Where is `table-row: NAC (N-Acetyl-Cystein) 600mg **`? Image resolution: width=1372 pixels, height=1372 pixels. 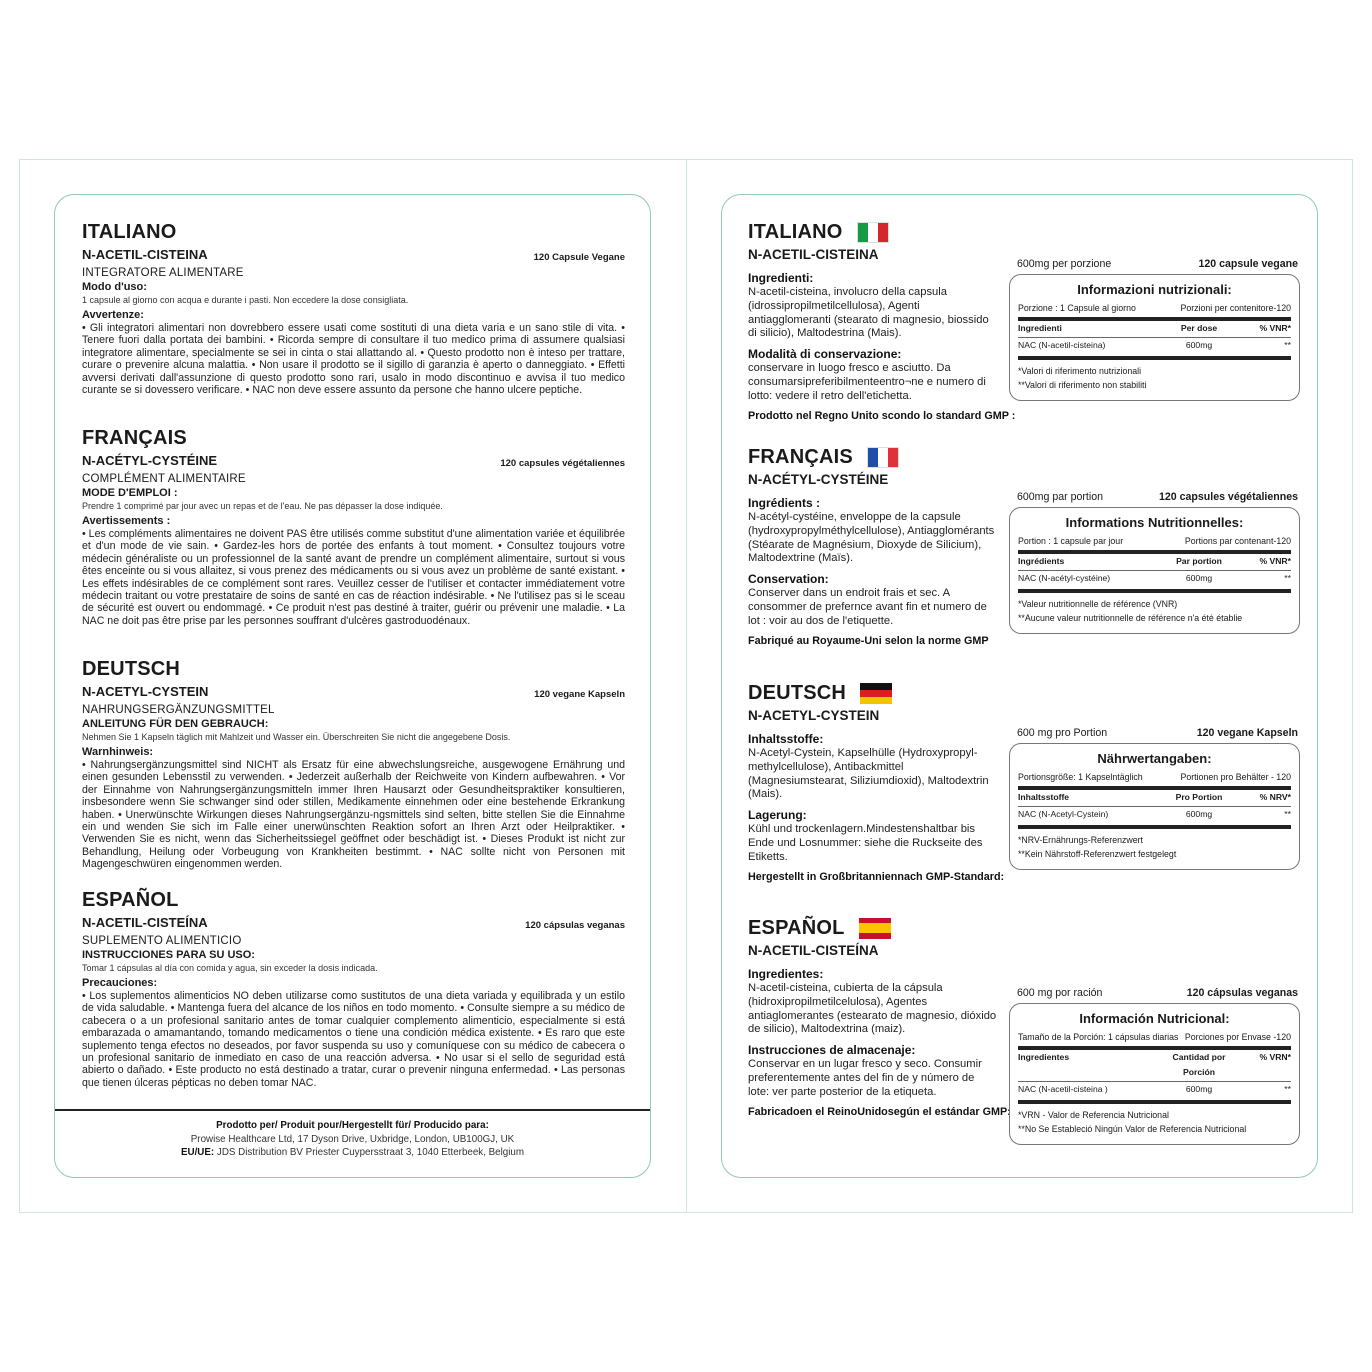
table-row: NAC (N-Acetyl-Cystein) 600mg ** is located at coordinates (1154, 814).